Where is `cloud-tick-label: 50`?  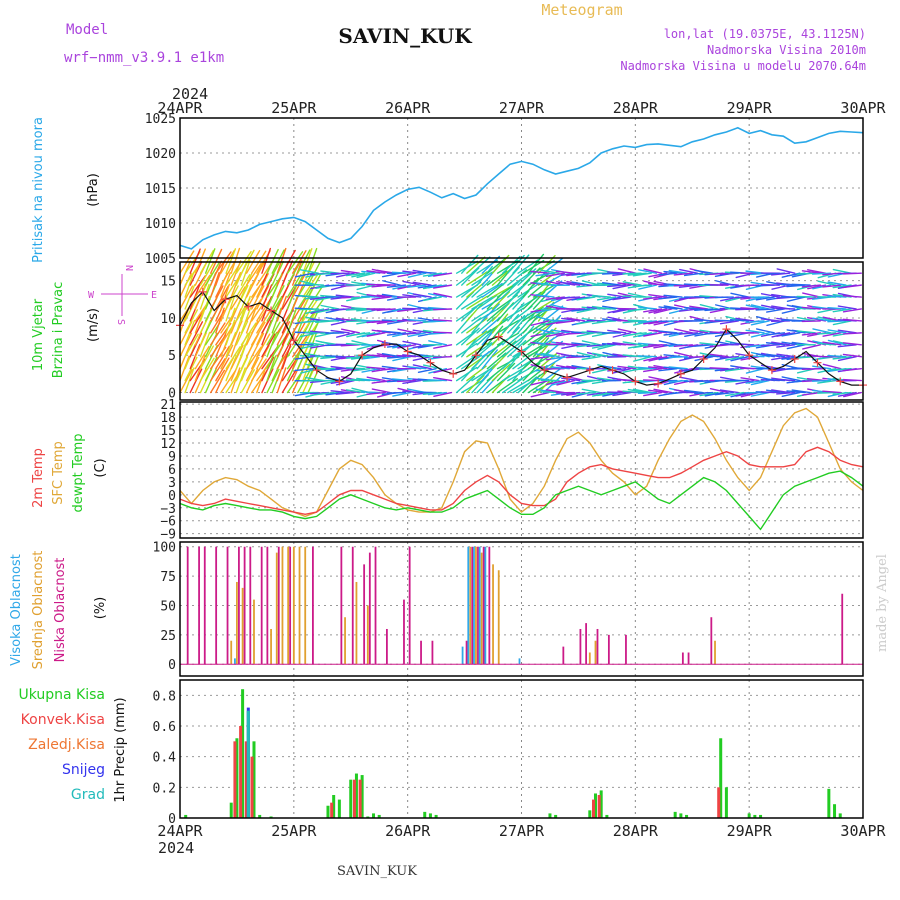
cloud-tick-label: 50 is located at coordinates (168, 606).